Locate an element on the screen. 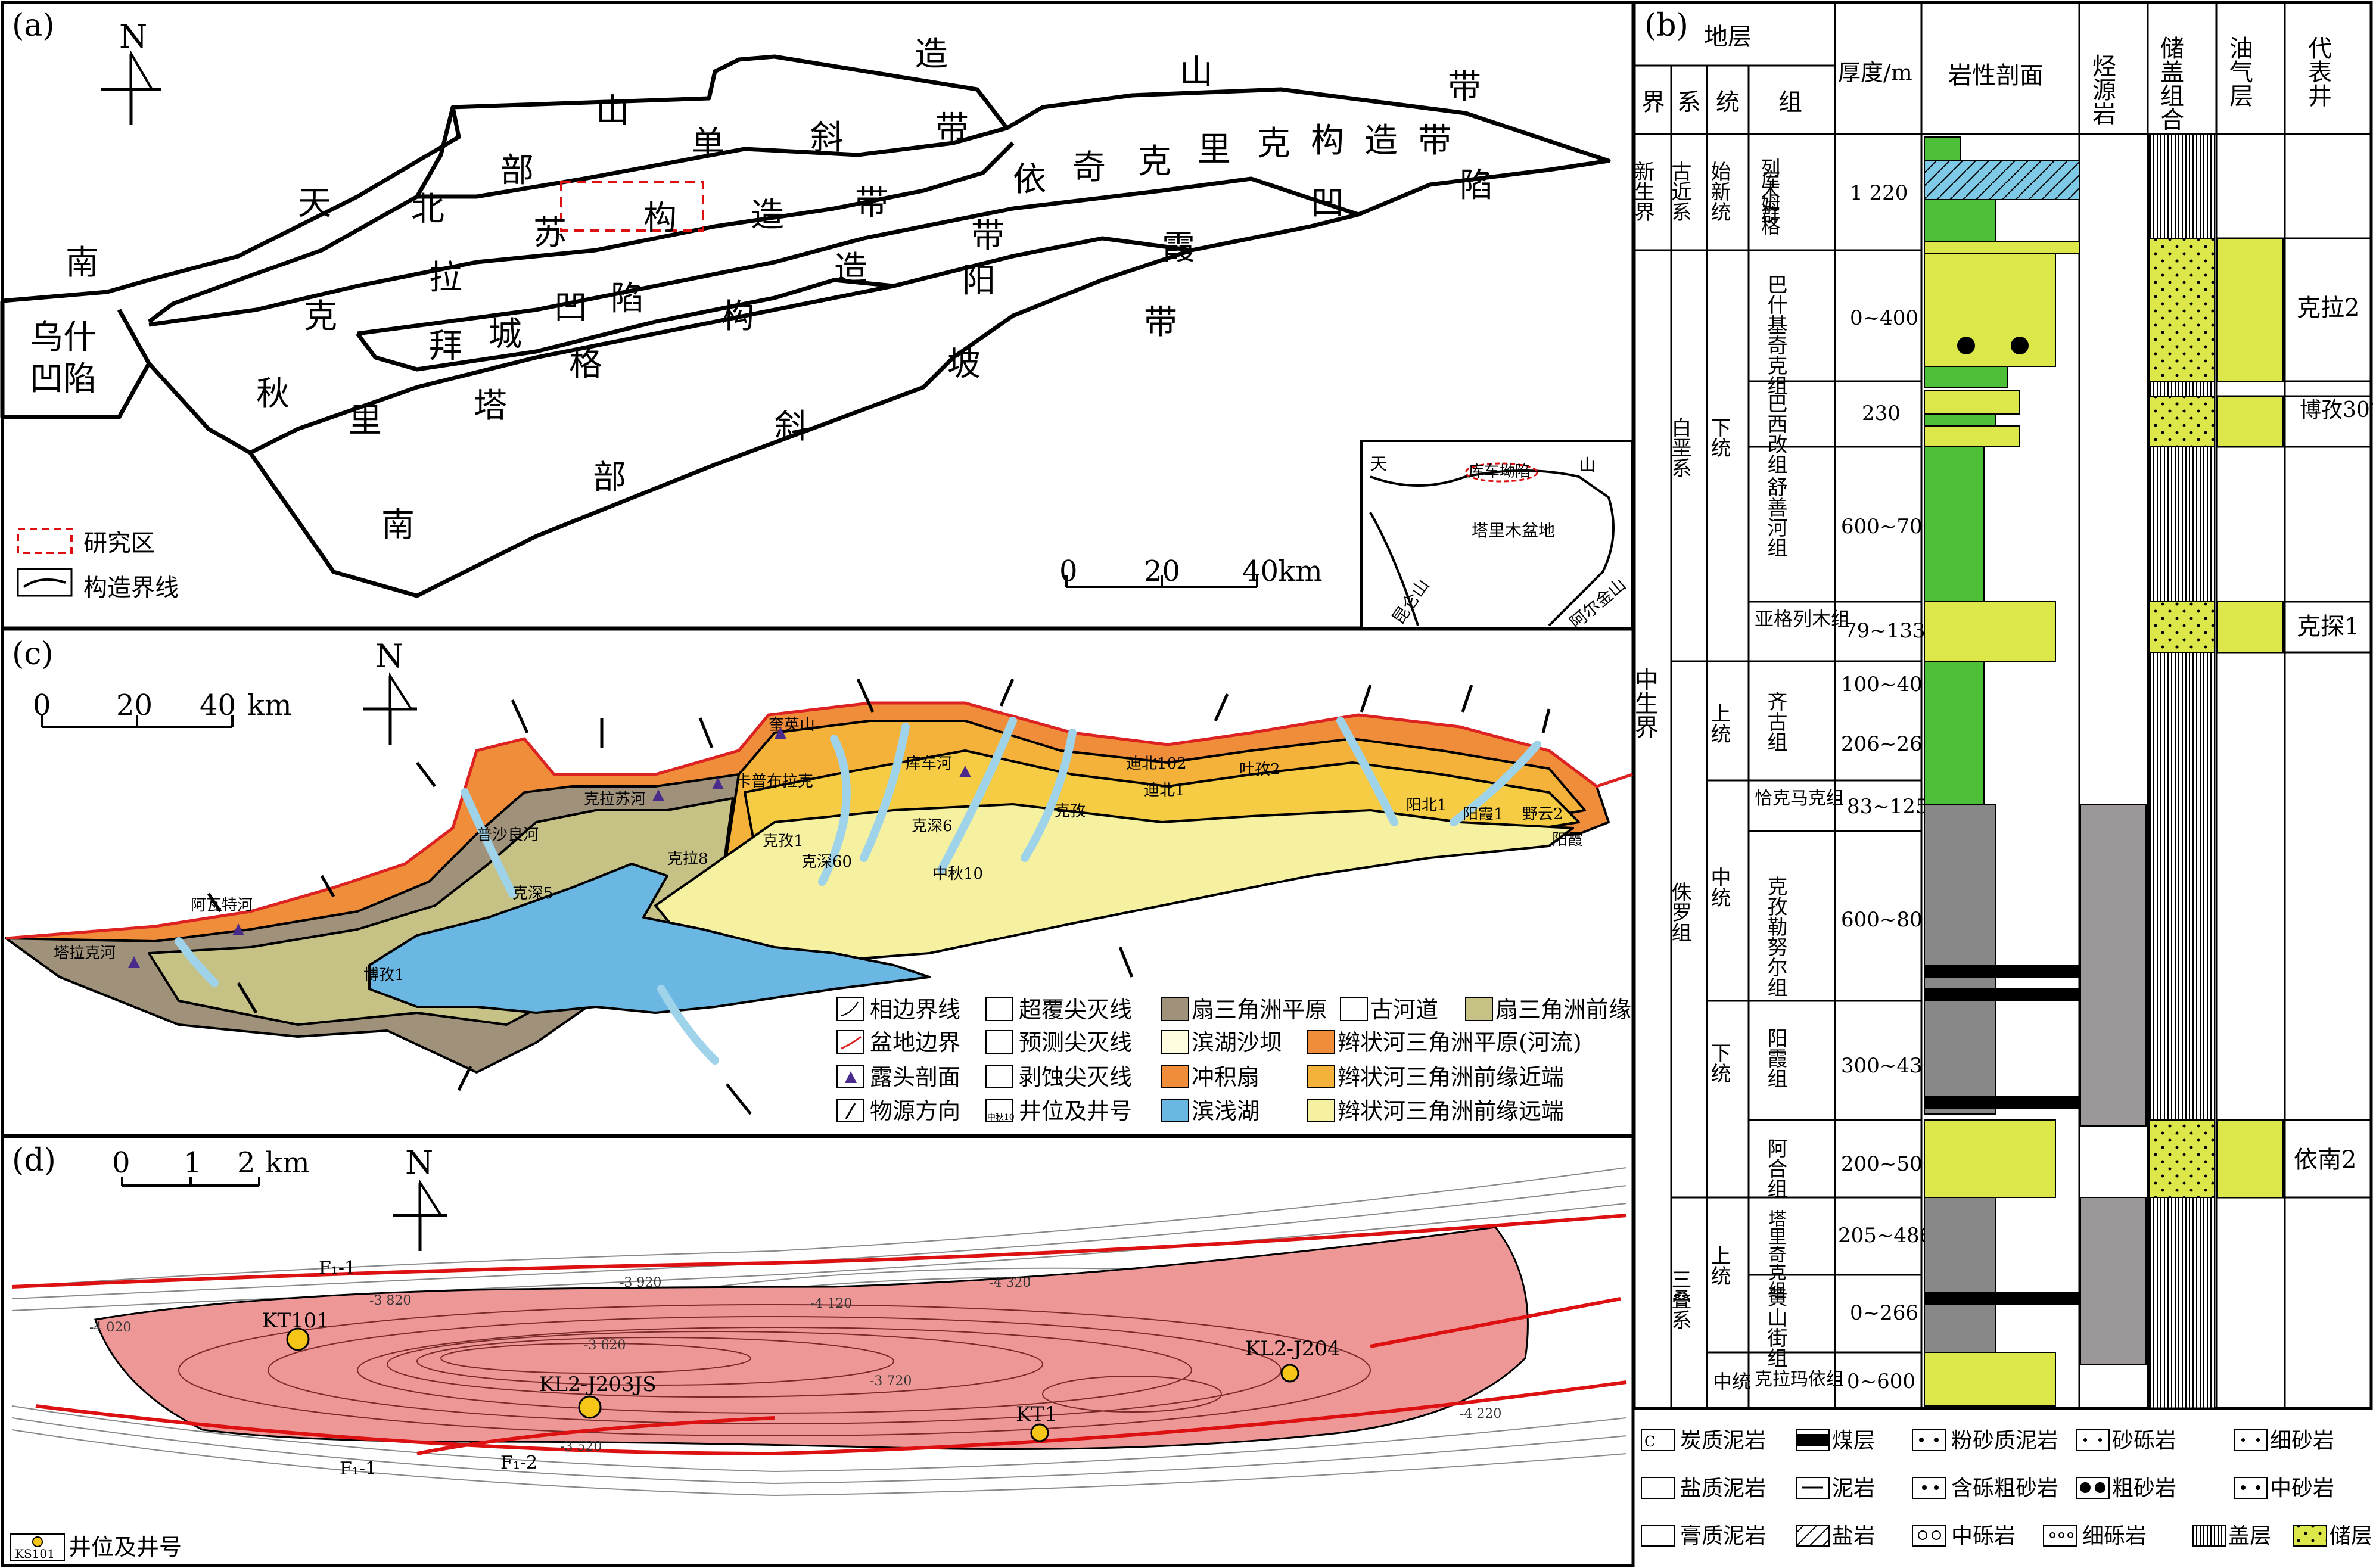  legend-d: KS101 井位及井号 is located at coordinates (96, 1547).